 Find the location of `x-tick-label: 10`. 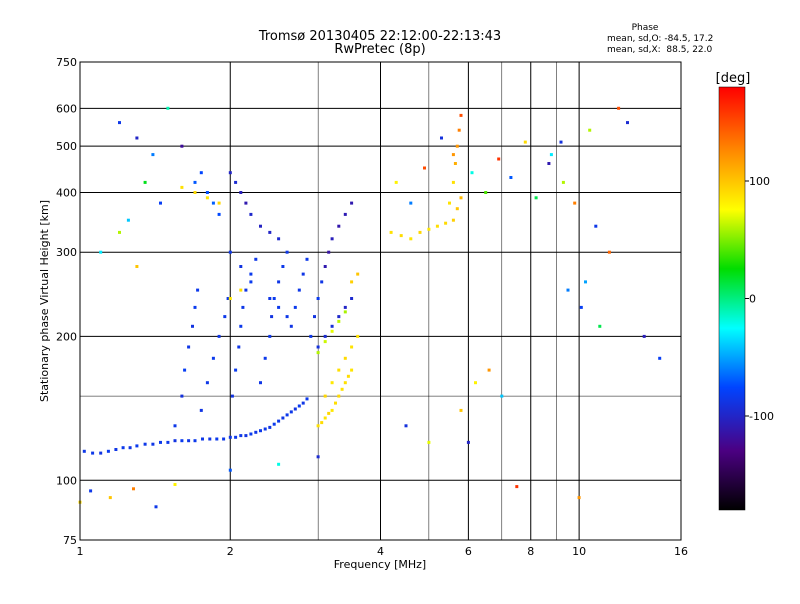

x-tick-label: 10 is located at coordinates (579, 551).